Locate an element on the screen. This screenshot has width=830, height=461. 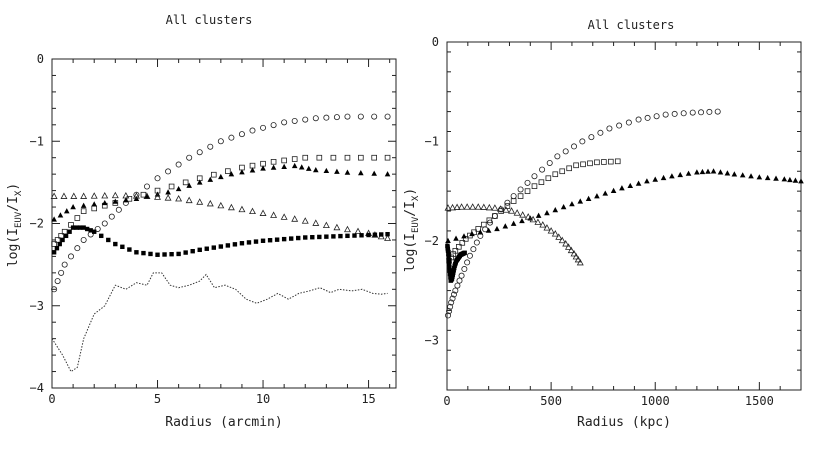
y-tick-label: −2 is located at coordinates (37, 224).